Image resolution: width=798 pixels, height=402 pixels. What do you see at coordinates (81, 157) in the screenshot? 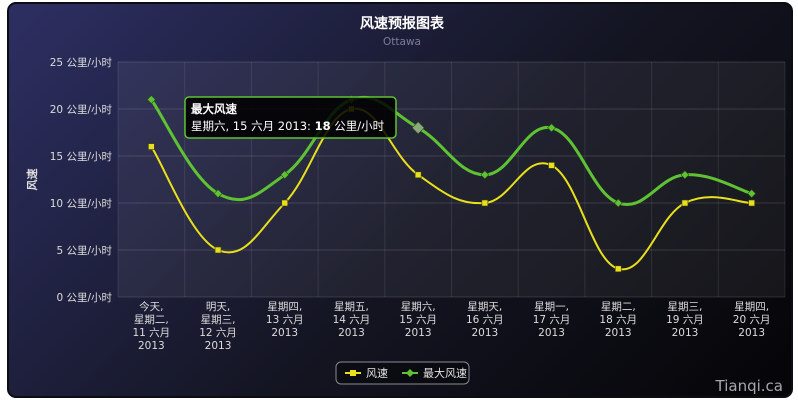
I see `y-tick-label: 15 公里/小时` at bounding box center [81, 157].